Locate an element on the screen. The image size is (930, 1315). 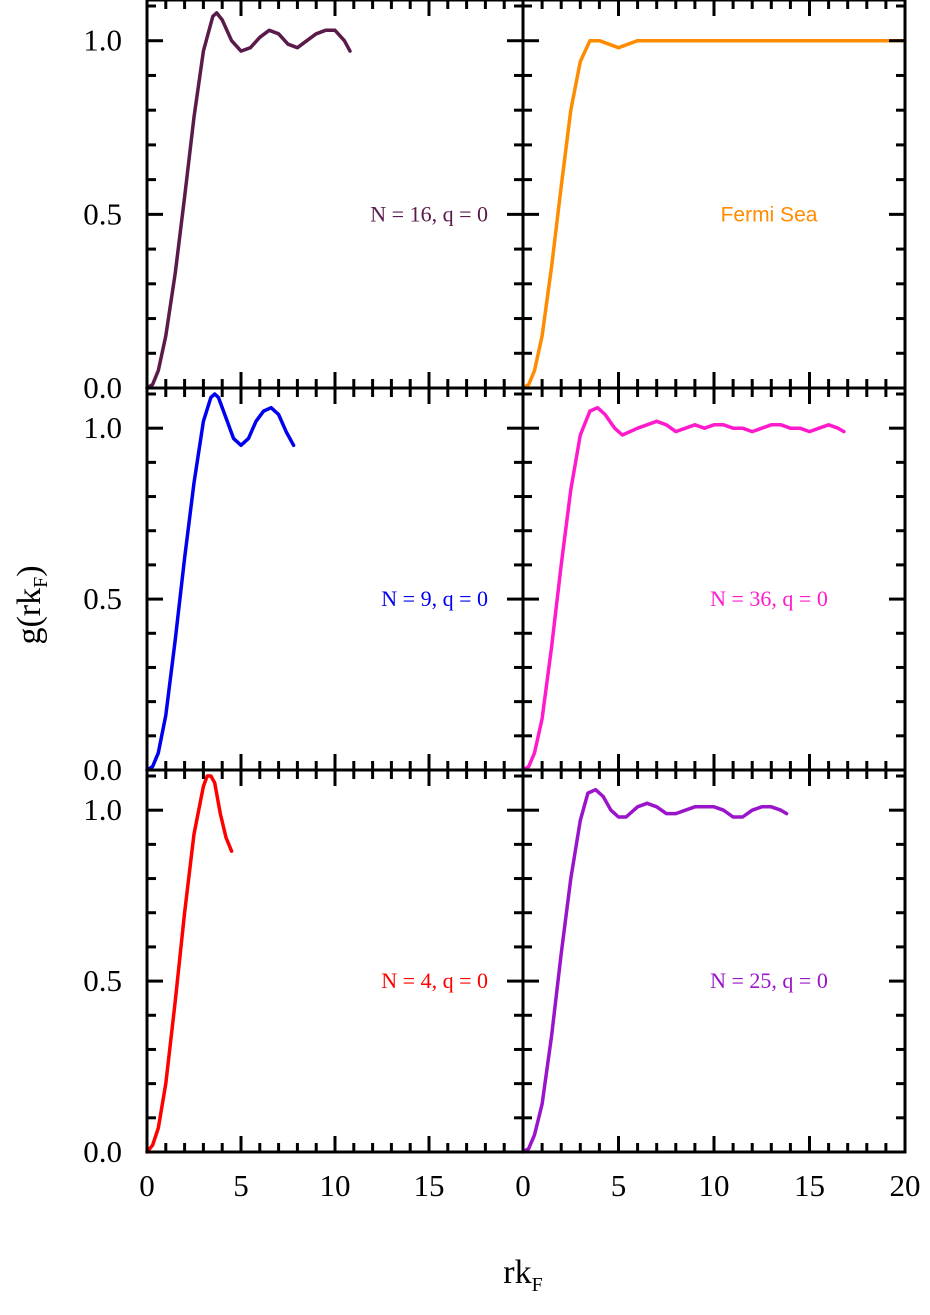
panel-label: N = 36, q = 0 is located at coordinates (769, 598).